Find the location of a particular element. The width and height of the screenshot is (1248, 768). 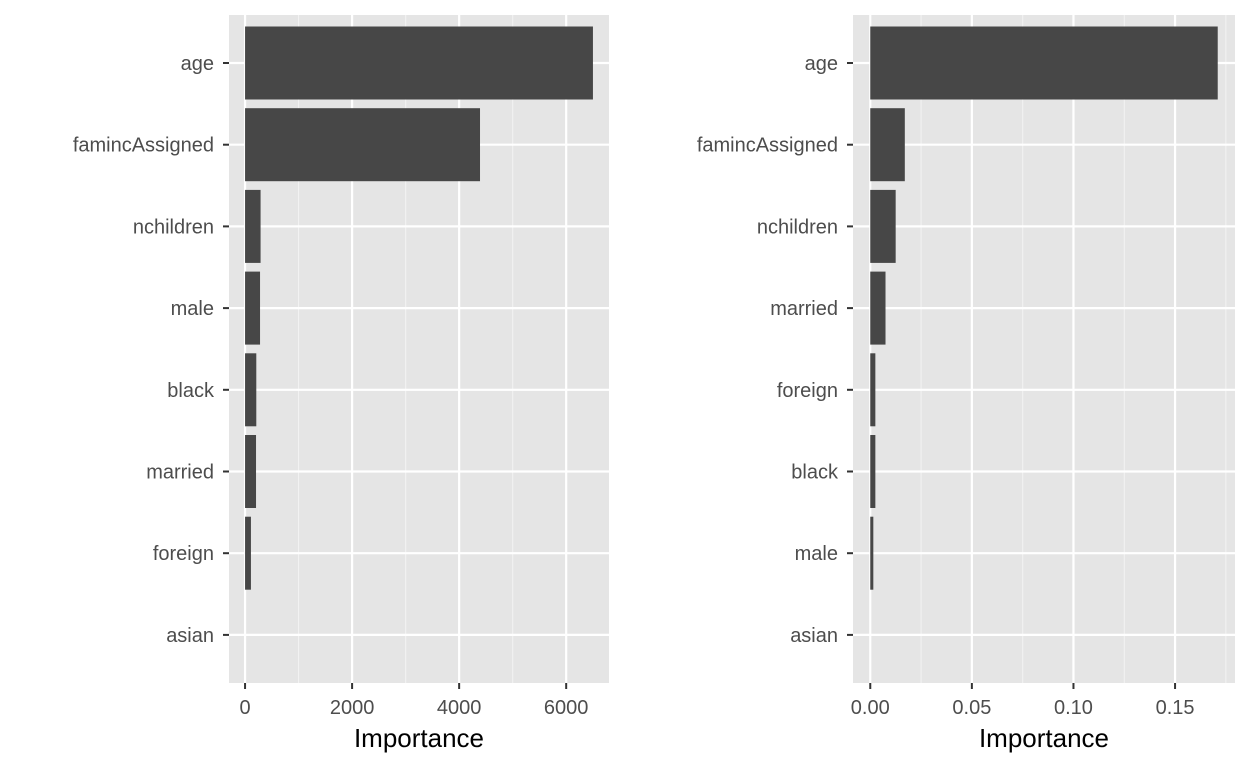

x-tick-label: 0.05 is located at coordinates (971, 708).